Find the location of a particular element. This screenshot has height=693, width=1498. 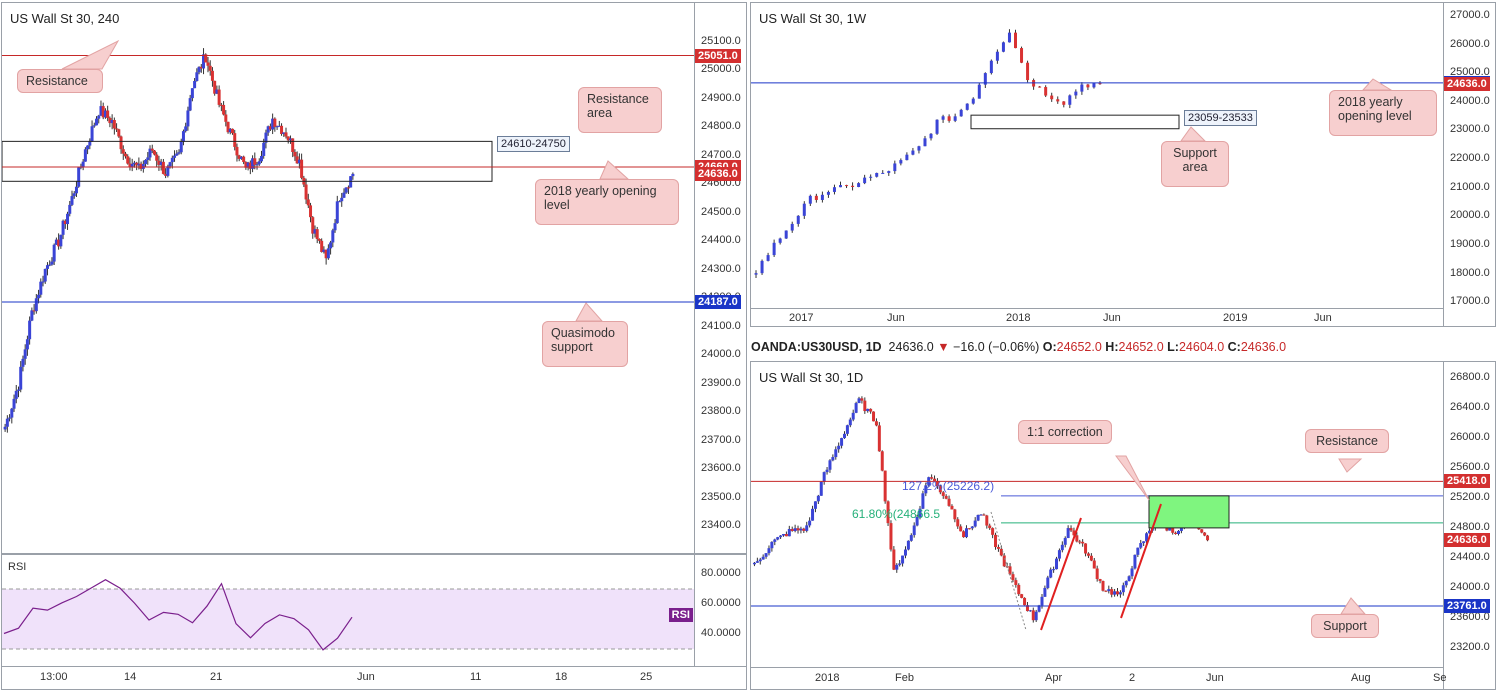

callout-resistance-1d: Resistance is located at coordinates (1347, 441).